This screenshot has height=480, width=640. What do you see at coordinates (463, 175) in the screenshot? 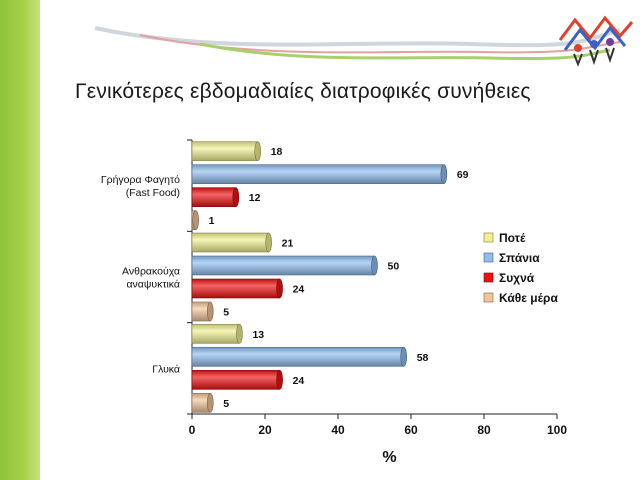
I see `data-label: 69` at bounding box center [463, 175].